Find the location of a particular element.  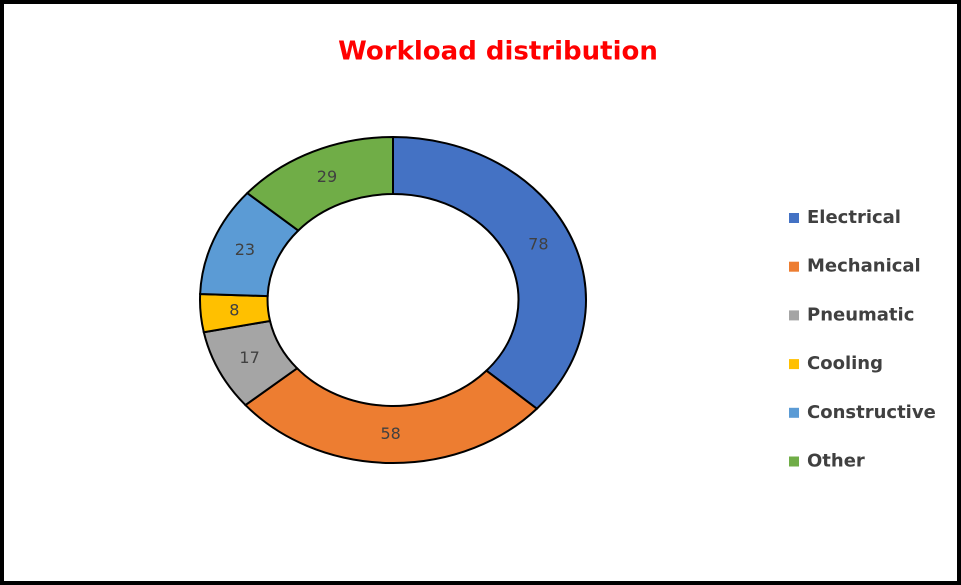

data-label: 29 is located at coordinates (327, 176).